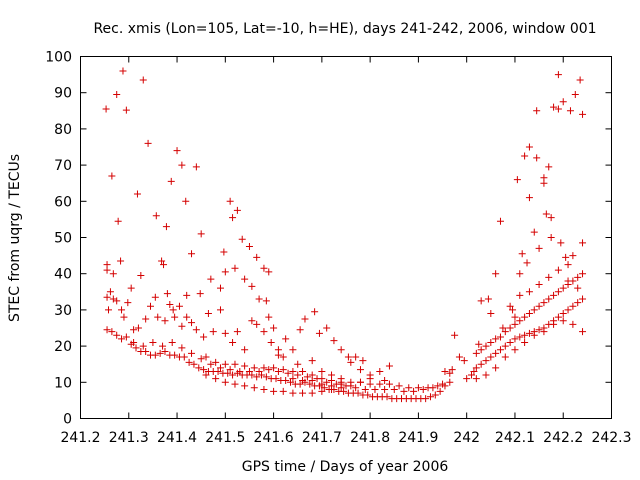 This screenshot has width=640, height=480. Describe the element at coordinates (274, 438) in the screenshot. I see `x-tick-label: 241.6` at that location.